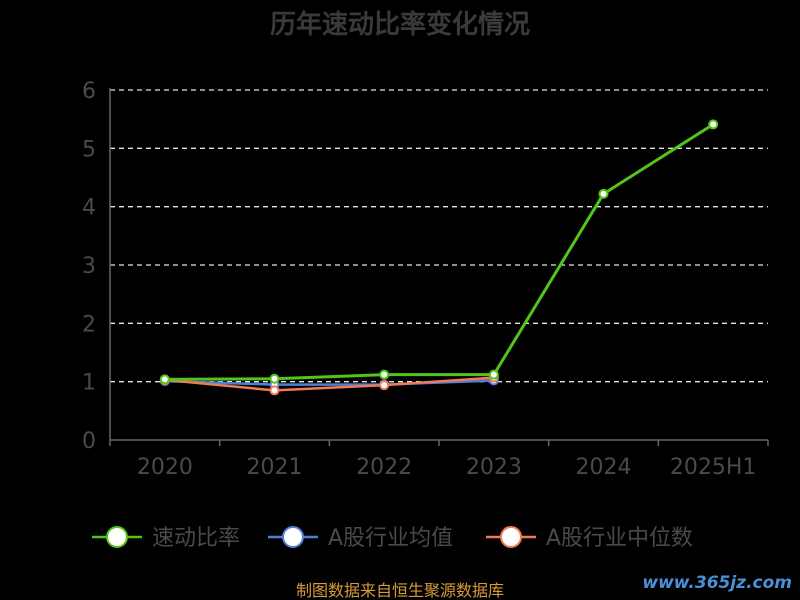 The height and width of the screenshot is (600, 800). Describe the element at coordinates (89, 149) in the screenshot. I see `y-tick-label: 5` at that location.